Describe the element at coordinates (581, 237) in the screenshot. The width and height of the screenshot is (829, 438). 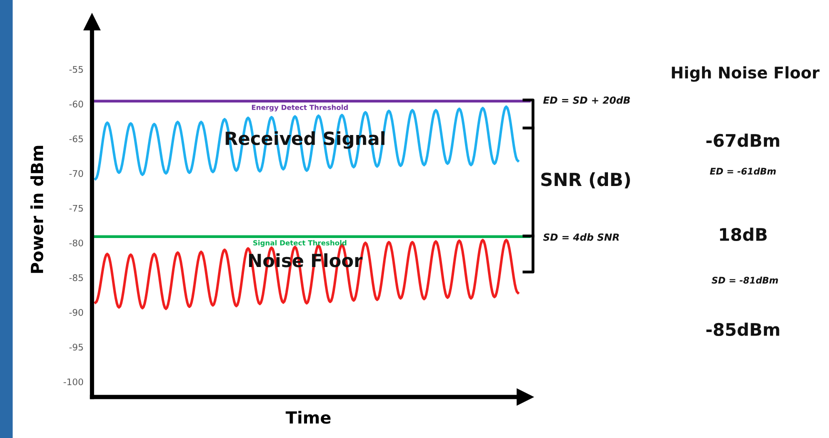
I see `text: SD = 4db SNR` at that location.